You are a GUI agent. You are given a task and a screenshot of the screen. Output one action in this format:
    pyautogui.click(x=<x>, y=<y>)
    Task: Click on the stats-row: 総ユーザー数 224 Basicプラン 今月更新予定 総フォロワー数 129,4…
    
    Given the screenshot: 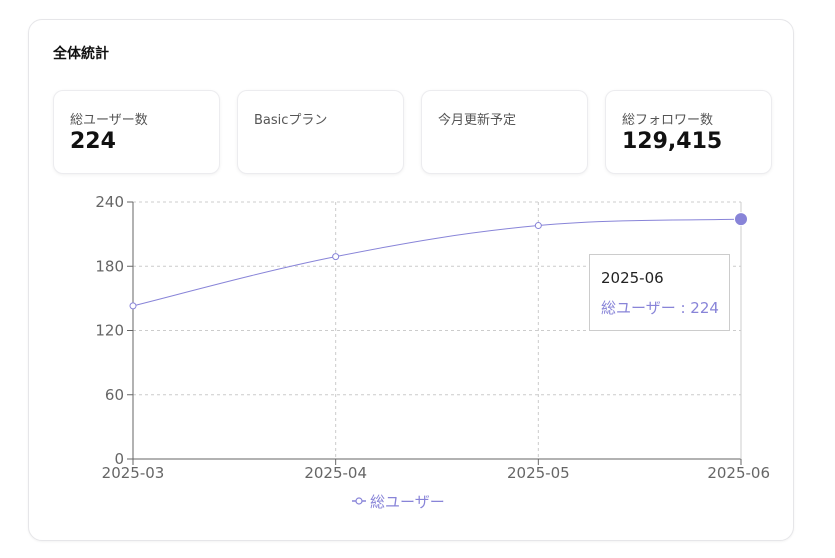 What is the action you would take?
    pyautogui.click(x=412, y=132)
    